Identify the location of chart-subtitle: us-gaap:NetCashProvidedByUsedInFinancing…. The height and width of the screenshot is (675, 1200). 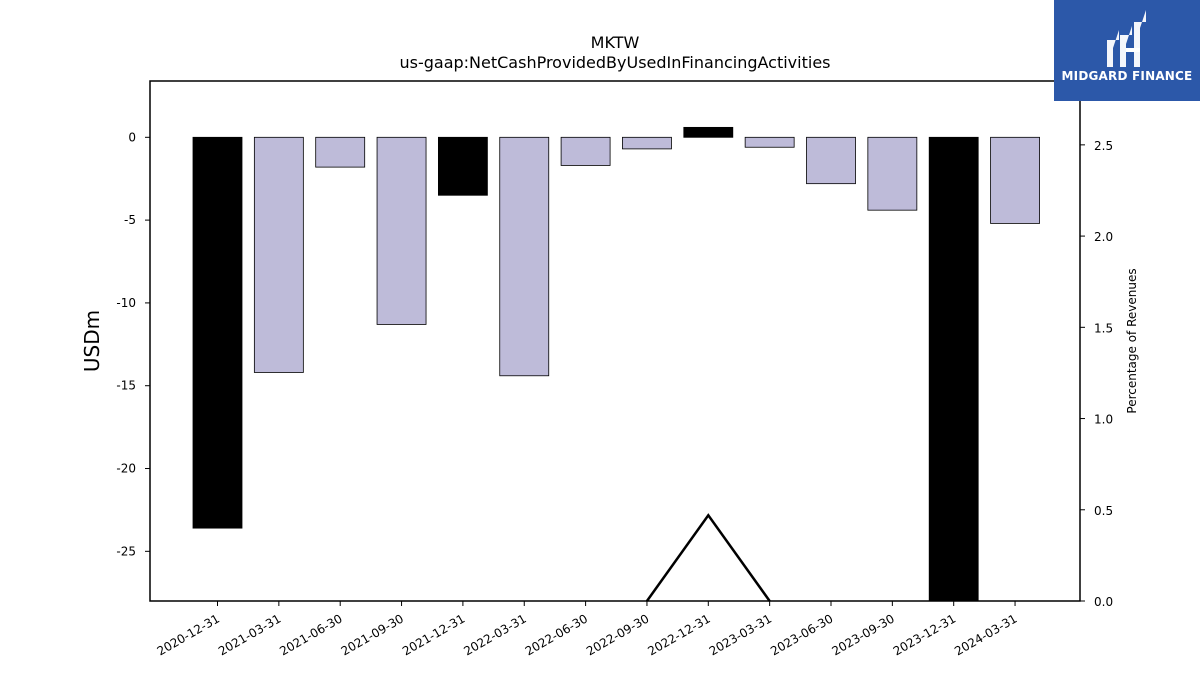
(614, 62).